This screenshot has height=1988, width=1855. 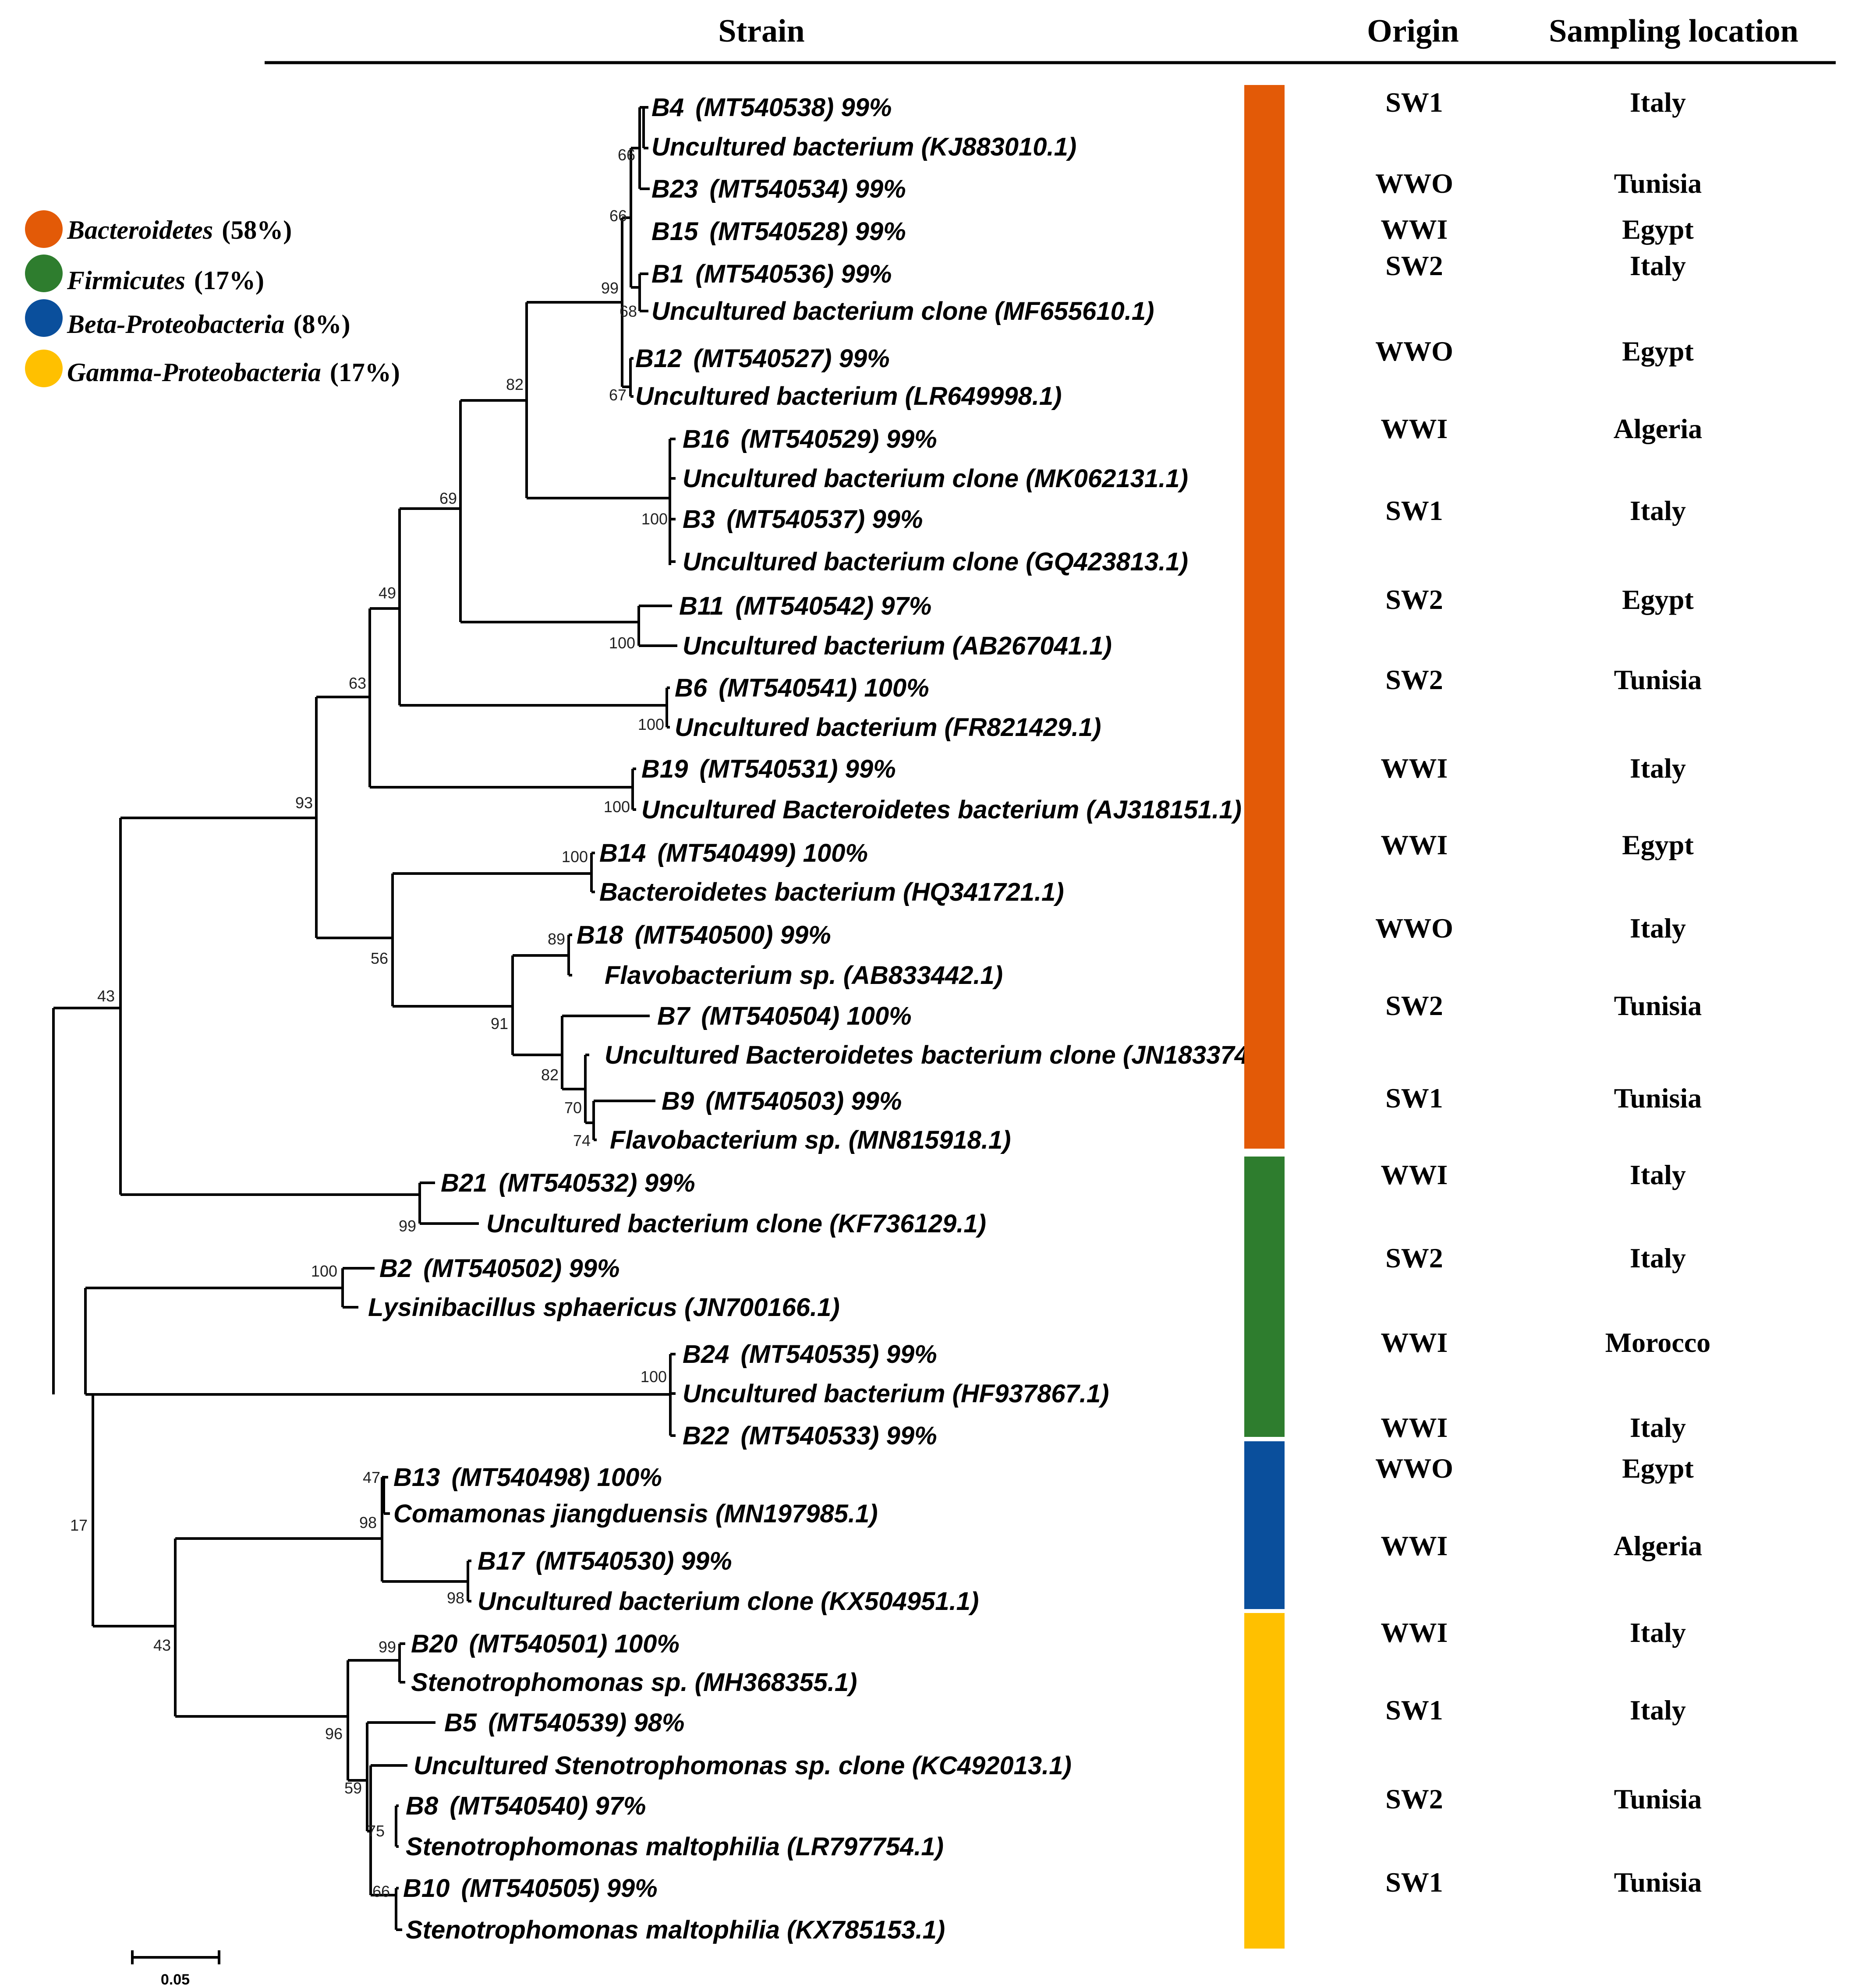 I want to click on scale-bar-line, so click(x=175, y=1957).